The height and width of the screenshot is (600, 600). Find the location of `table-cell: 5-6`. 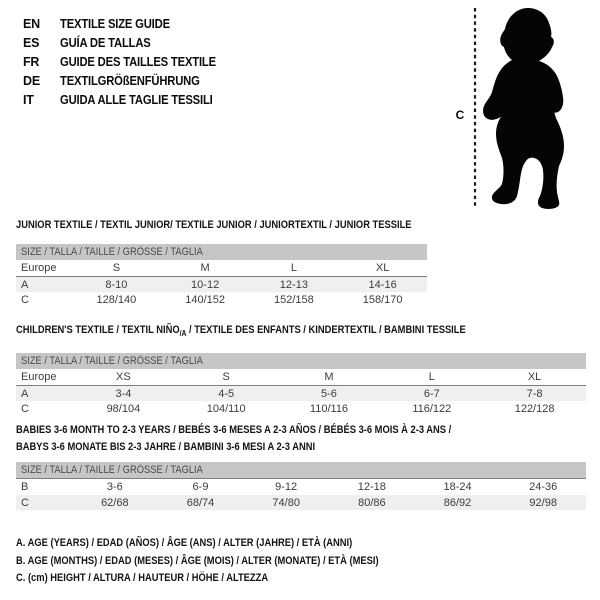

table-cell: 5-6 is located at coordinates (329, 393).